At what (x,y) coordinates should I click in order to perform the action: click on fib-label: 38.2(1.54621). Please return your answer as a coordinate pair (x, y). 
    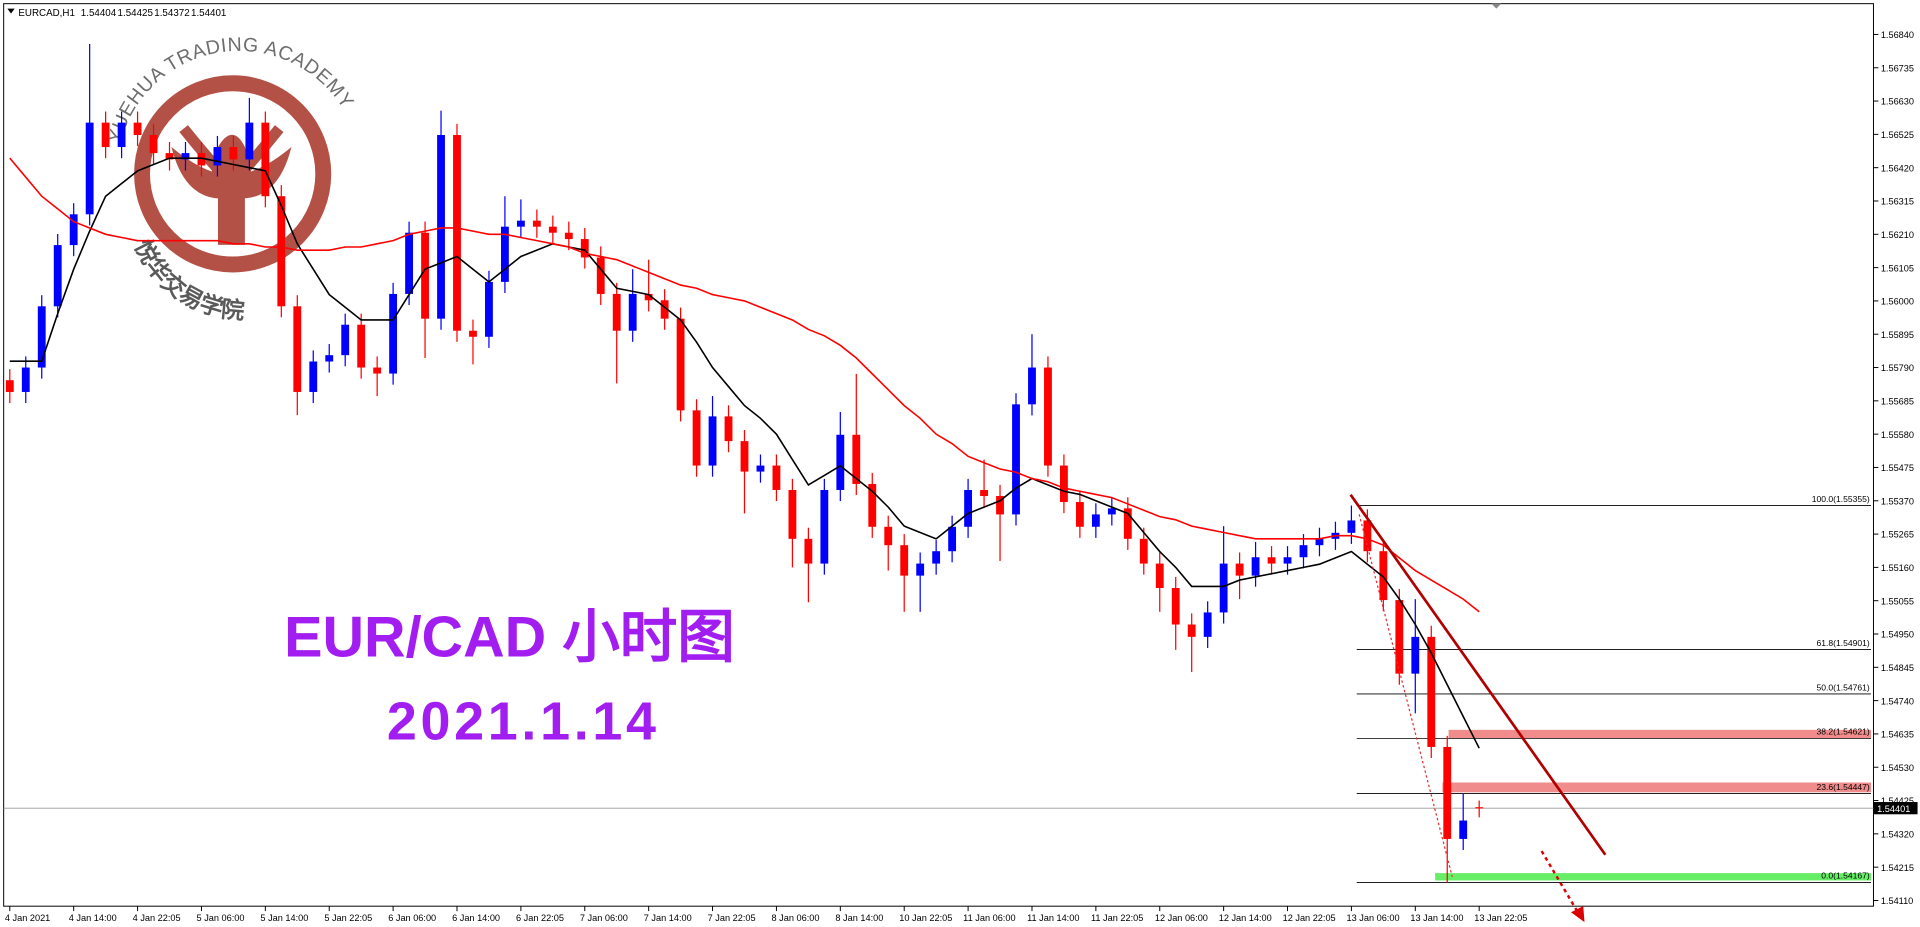
    Looking at the image, I should click on (1842, 732).